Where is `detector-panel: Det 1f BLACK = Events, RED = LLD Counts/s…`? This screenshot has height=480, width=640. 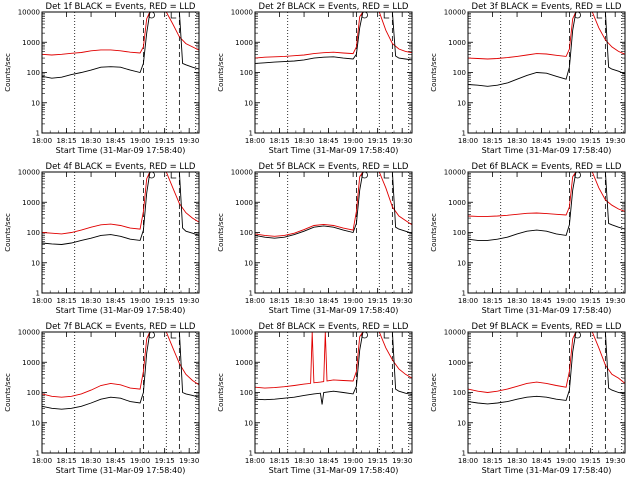 detector-panel: Det 1f BLACK = Events, RED = LLD Counts/s… is located at coordinates (107, 80).